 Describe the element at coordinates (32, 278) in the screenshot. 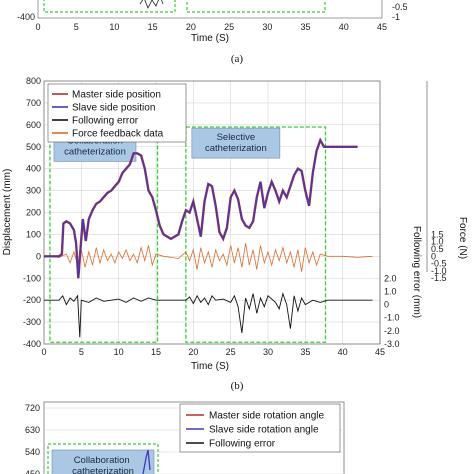

I see `y-tick-label: -100` at that location.